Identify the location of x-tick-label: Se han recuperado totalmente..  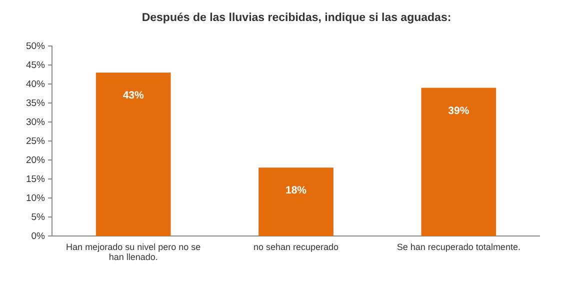
(458, 247).